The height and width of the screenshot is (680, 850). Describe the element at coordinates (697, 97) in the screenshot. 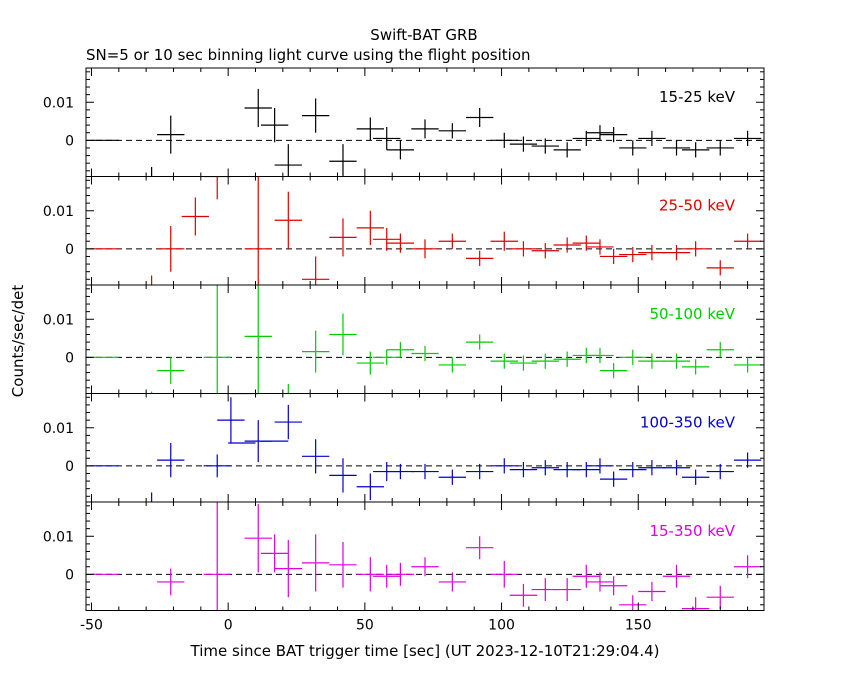

I see `panel-energy-label: 15-25 keV` at that location.